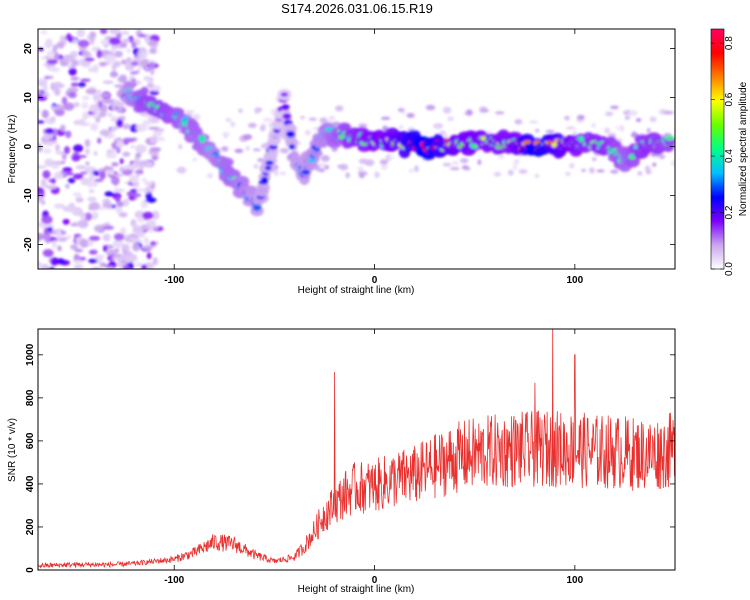  Describe the element at coordinates (729, 99) in the screenshot. I see `colorbar-tick-label: 0.6` at that location.